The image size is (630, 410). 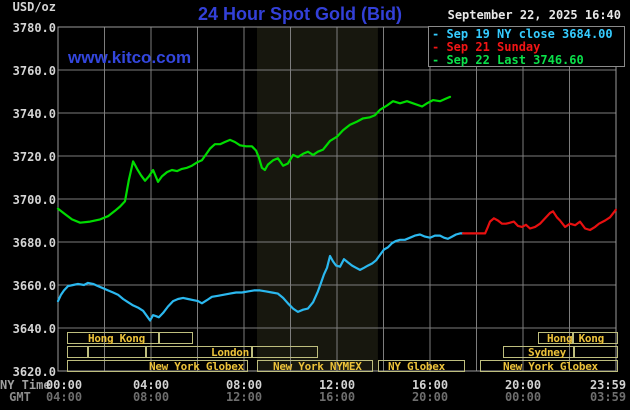 I want to click on x-axis-label-gmt: 08:00, so click(x=151, y=397).